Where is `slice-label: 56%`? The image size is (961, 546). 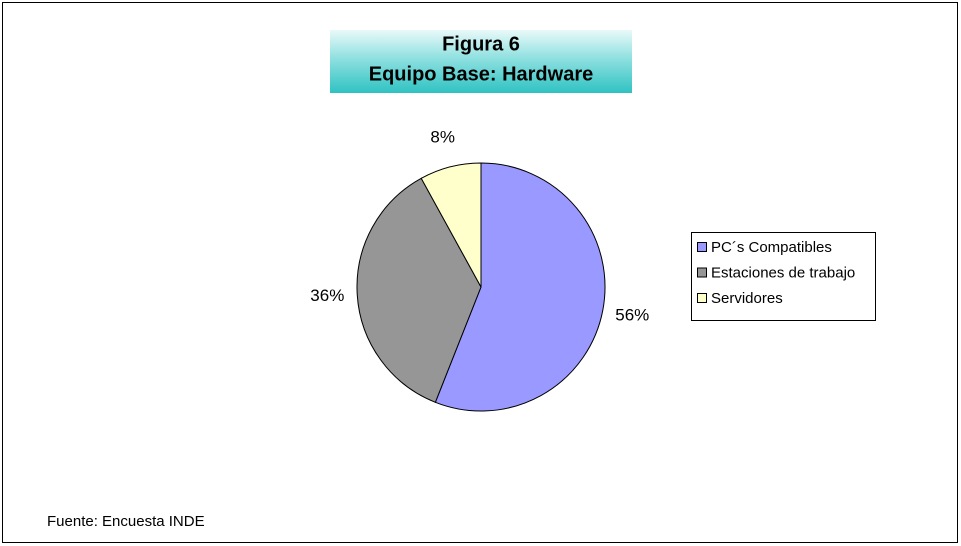 slice-label: 56% is located at coordinates (632, 314).